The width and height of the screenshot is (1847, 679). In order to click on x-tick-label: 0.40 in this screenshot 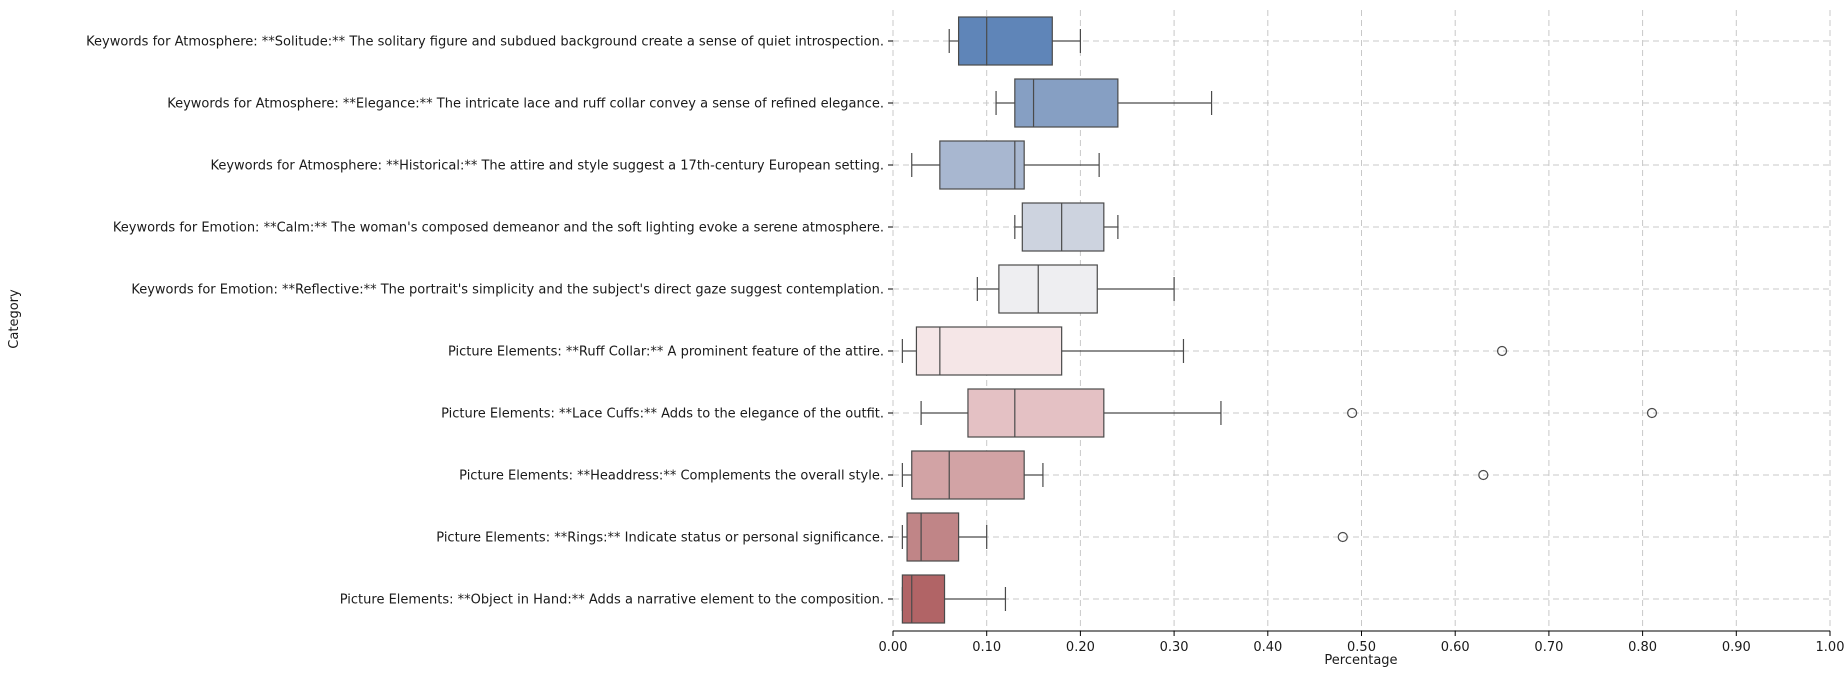, I will do `click(1267, 647)`.